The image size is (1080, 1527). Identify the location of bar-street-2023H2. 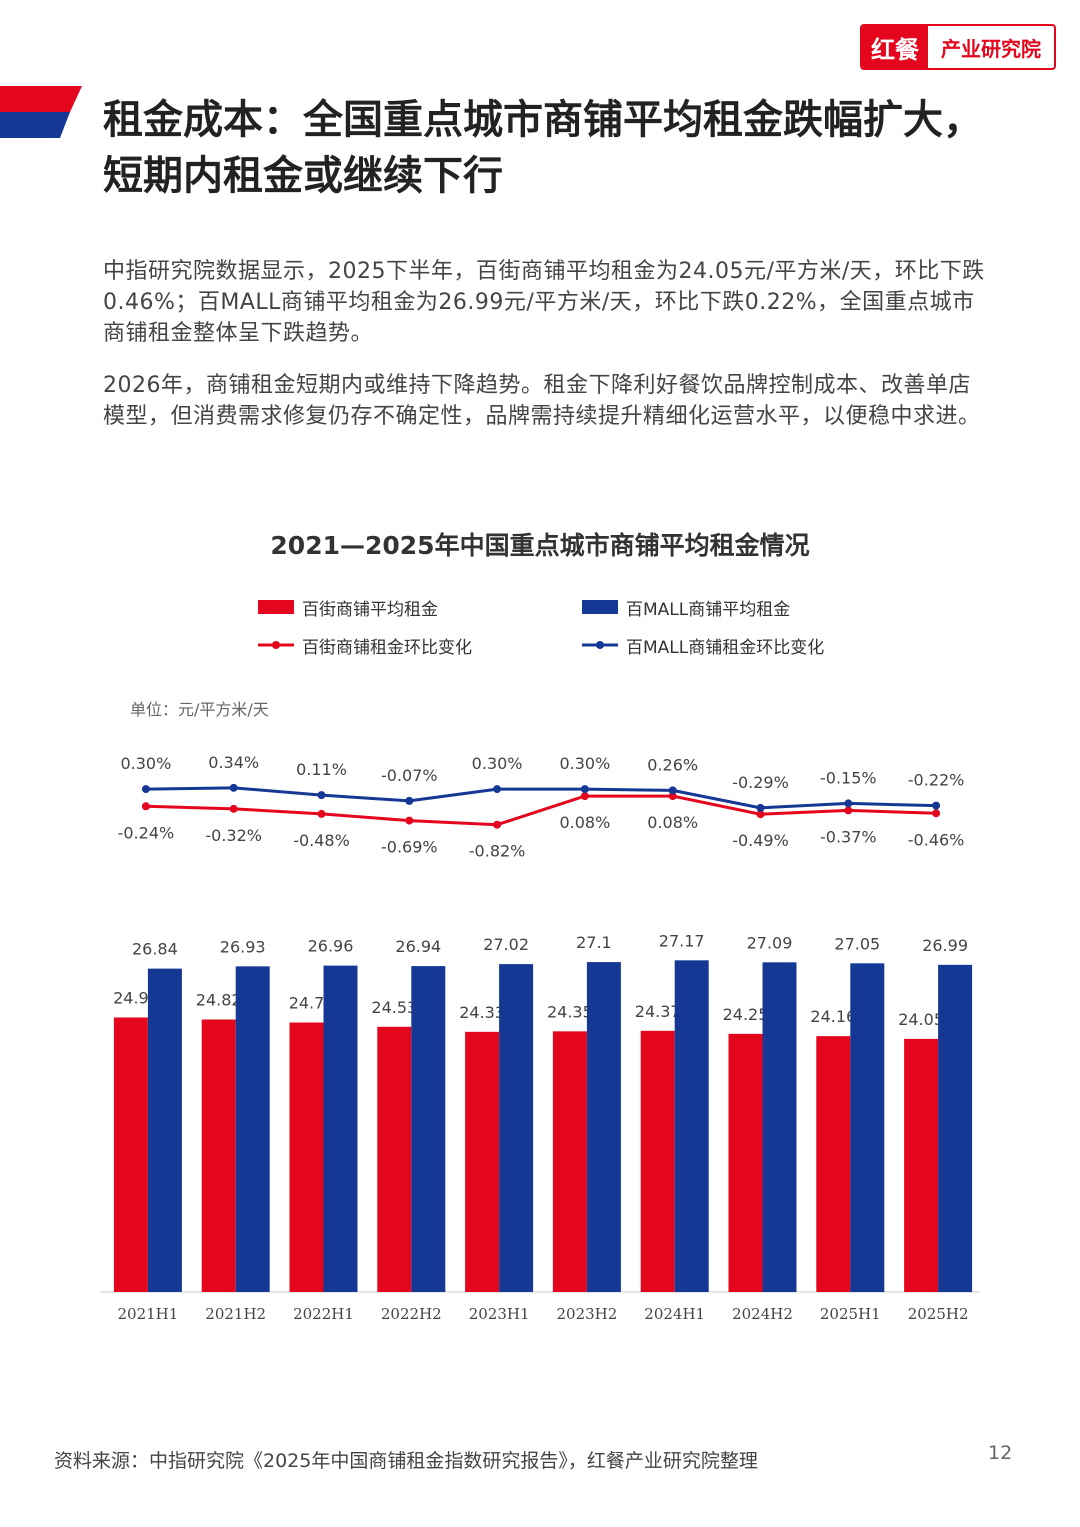
(569, 1161).